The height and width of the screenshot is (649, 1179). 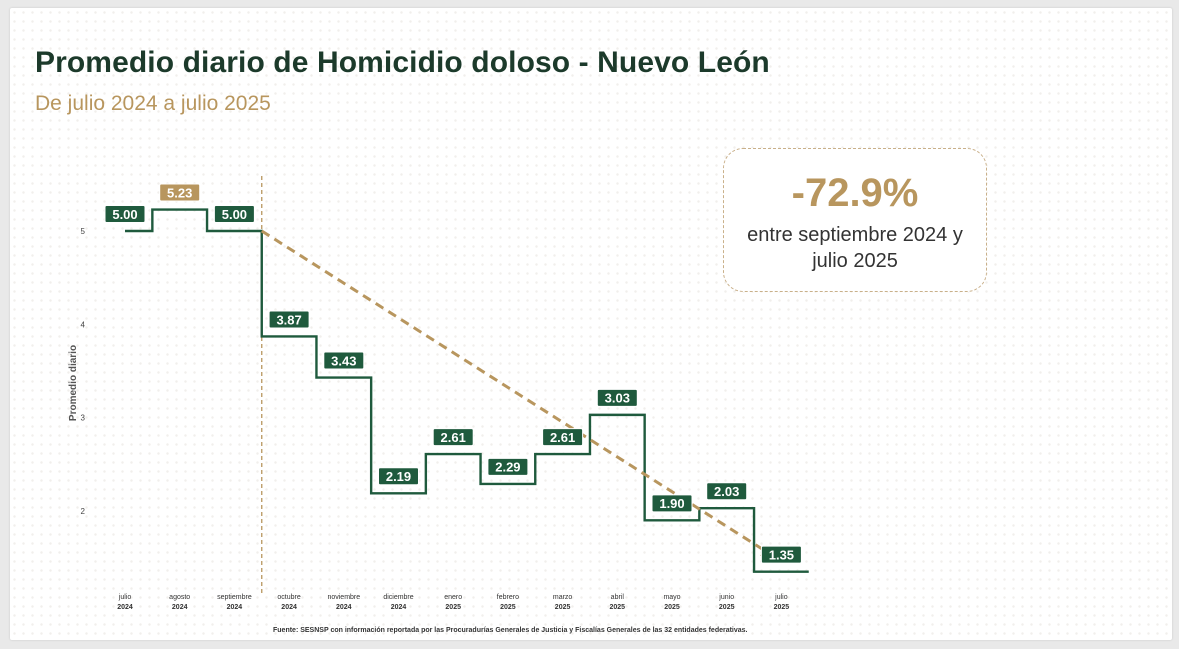 I want to click on data-label: 3.03, so click(x=617, y=398).